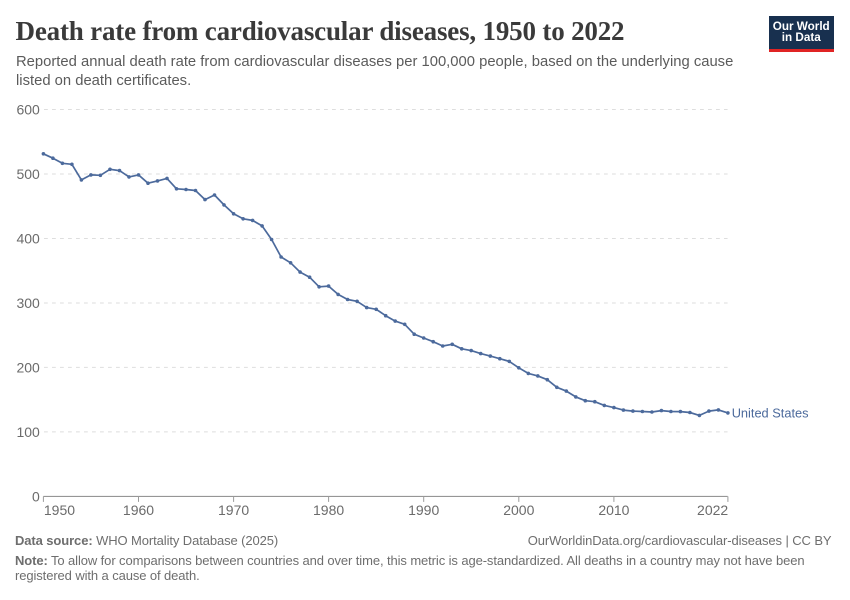 This screenshot has width=850, height=600. What do you see at coordinates (28, 367) in the screenshot?
I see `svg-text: 200` at bounding box center [28, 367].